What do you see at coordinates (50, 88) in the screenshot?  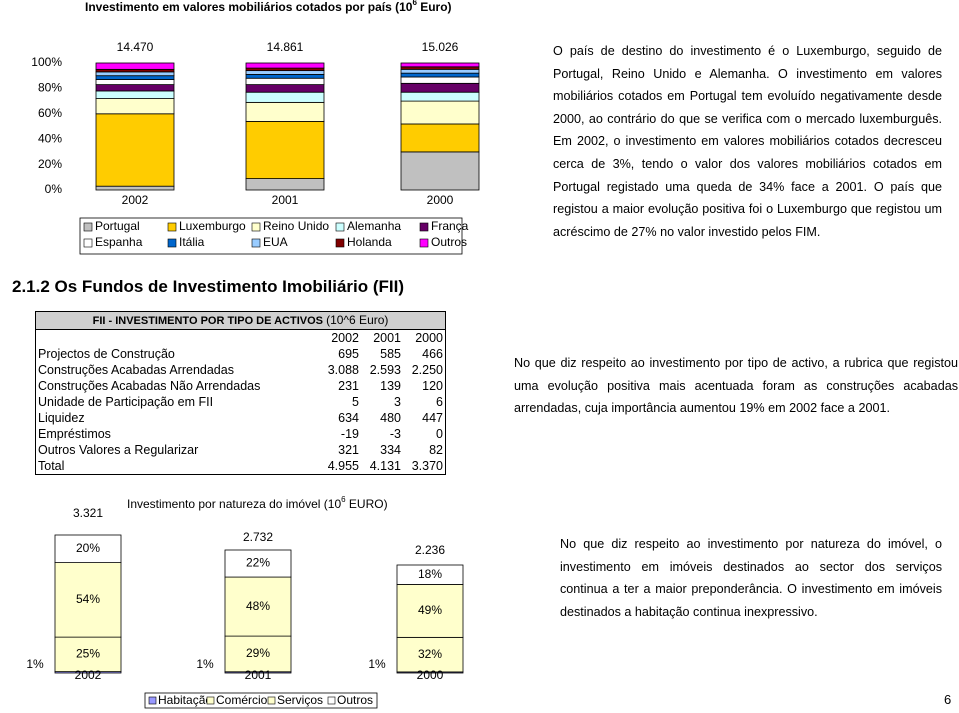 I see `y-tick-label: 80%` at bounding box center [50, 88].